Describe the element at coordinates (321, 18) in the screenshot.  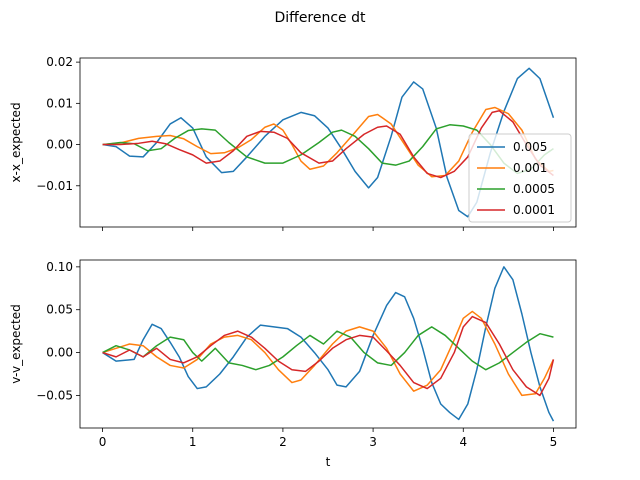
I see `figure-title: Difference dt` at that location.